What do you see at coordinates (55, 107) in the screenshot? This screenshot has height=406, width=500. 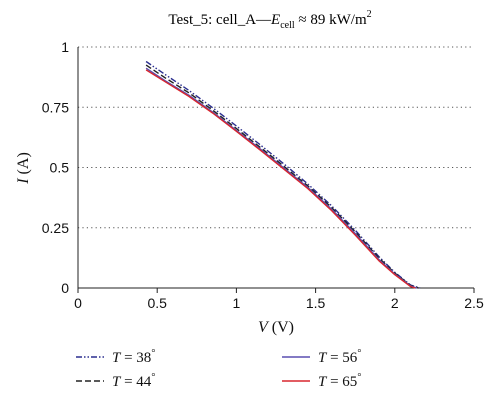 I see `y-tick-label: 0.75` at bounding box center [55, 107].